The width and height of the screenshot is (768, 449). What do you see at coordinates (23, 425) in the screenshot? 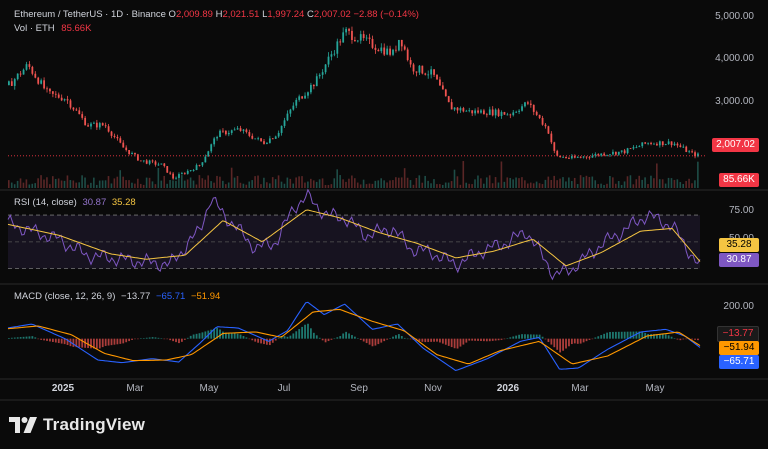
I see `tradingview-logo-icon` at bounding box center [23, 425].